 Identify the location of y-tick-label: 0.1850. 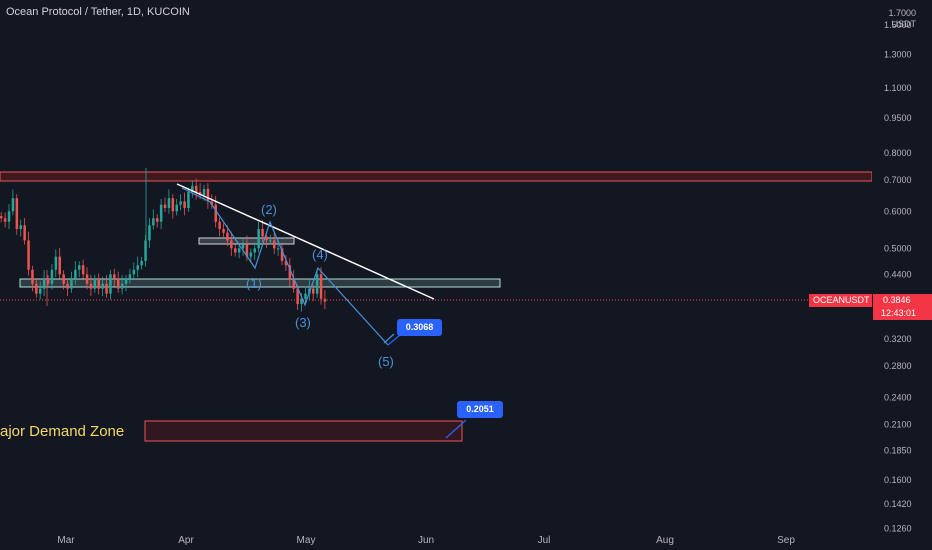
(898, 450).